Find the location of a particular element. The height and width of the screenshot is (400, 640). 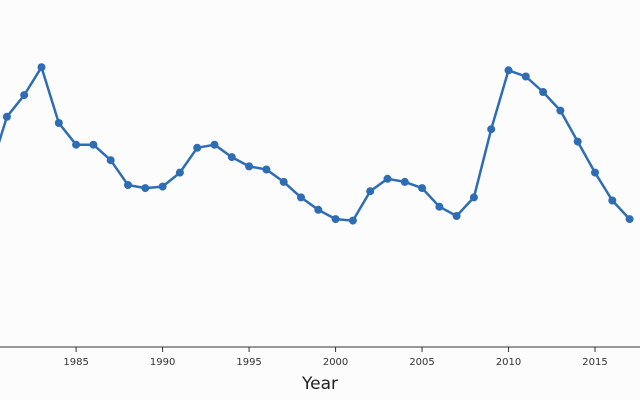

x-tick-label: 2000 is located at coordinates (335, 362).